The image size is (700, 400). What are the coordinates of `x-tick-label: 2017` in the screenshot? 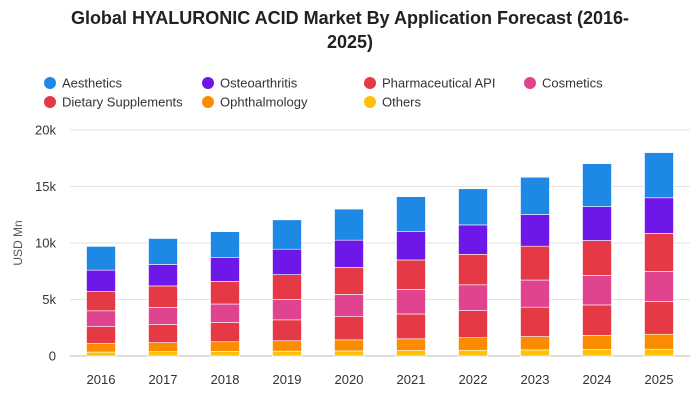 It's located at (163, 379).